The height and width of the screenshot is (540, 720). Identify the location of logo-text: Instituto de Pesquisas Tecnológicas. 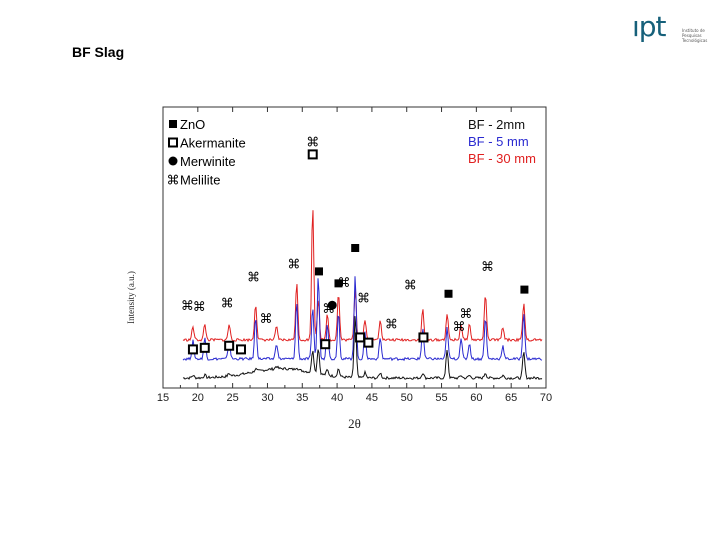
(699, 35).